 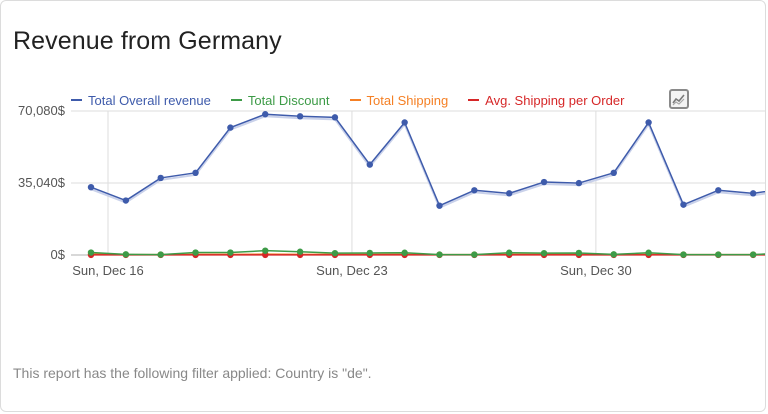 I want to click on series-line, so click(x=427, y=252).